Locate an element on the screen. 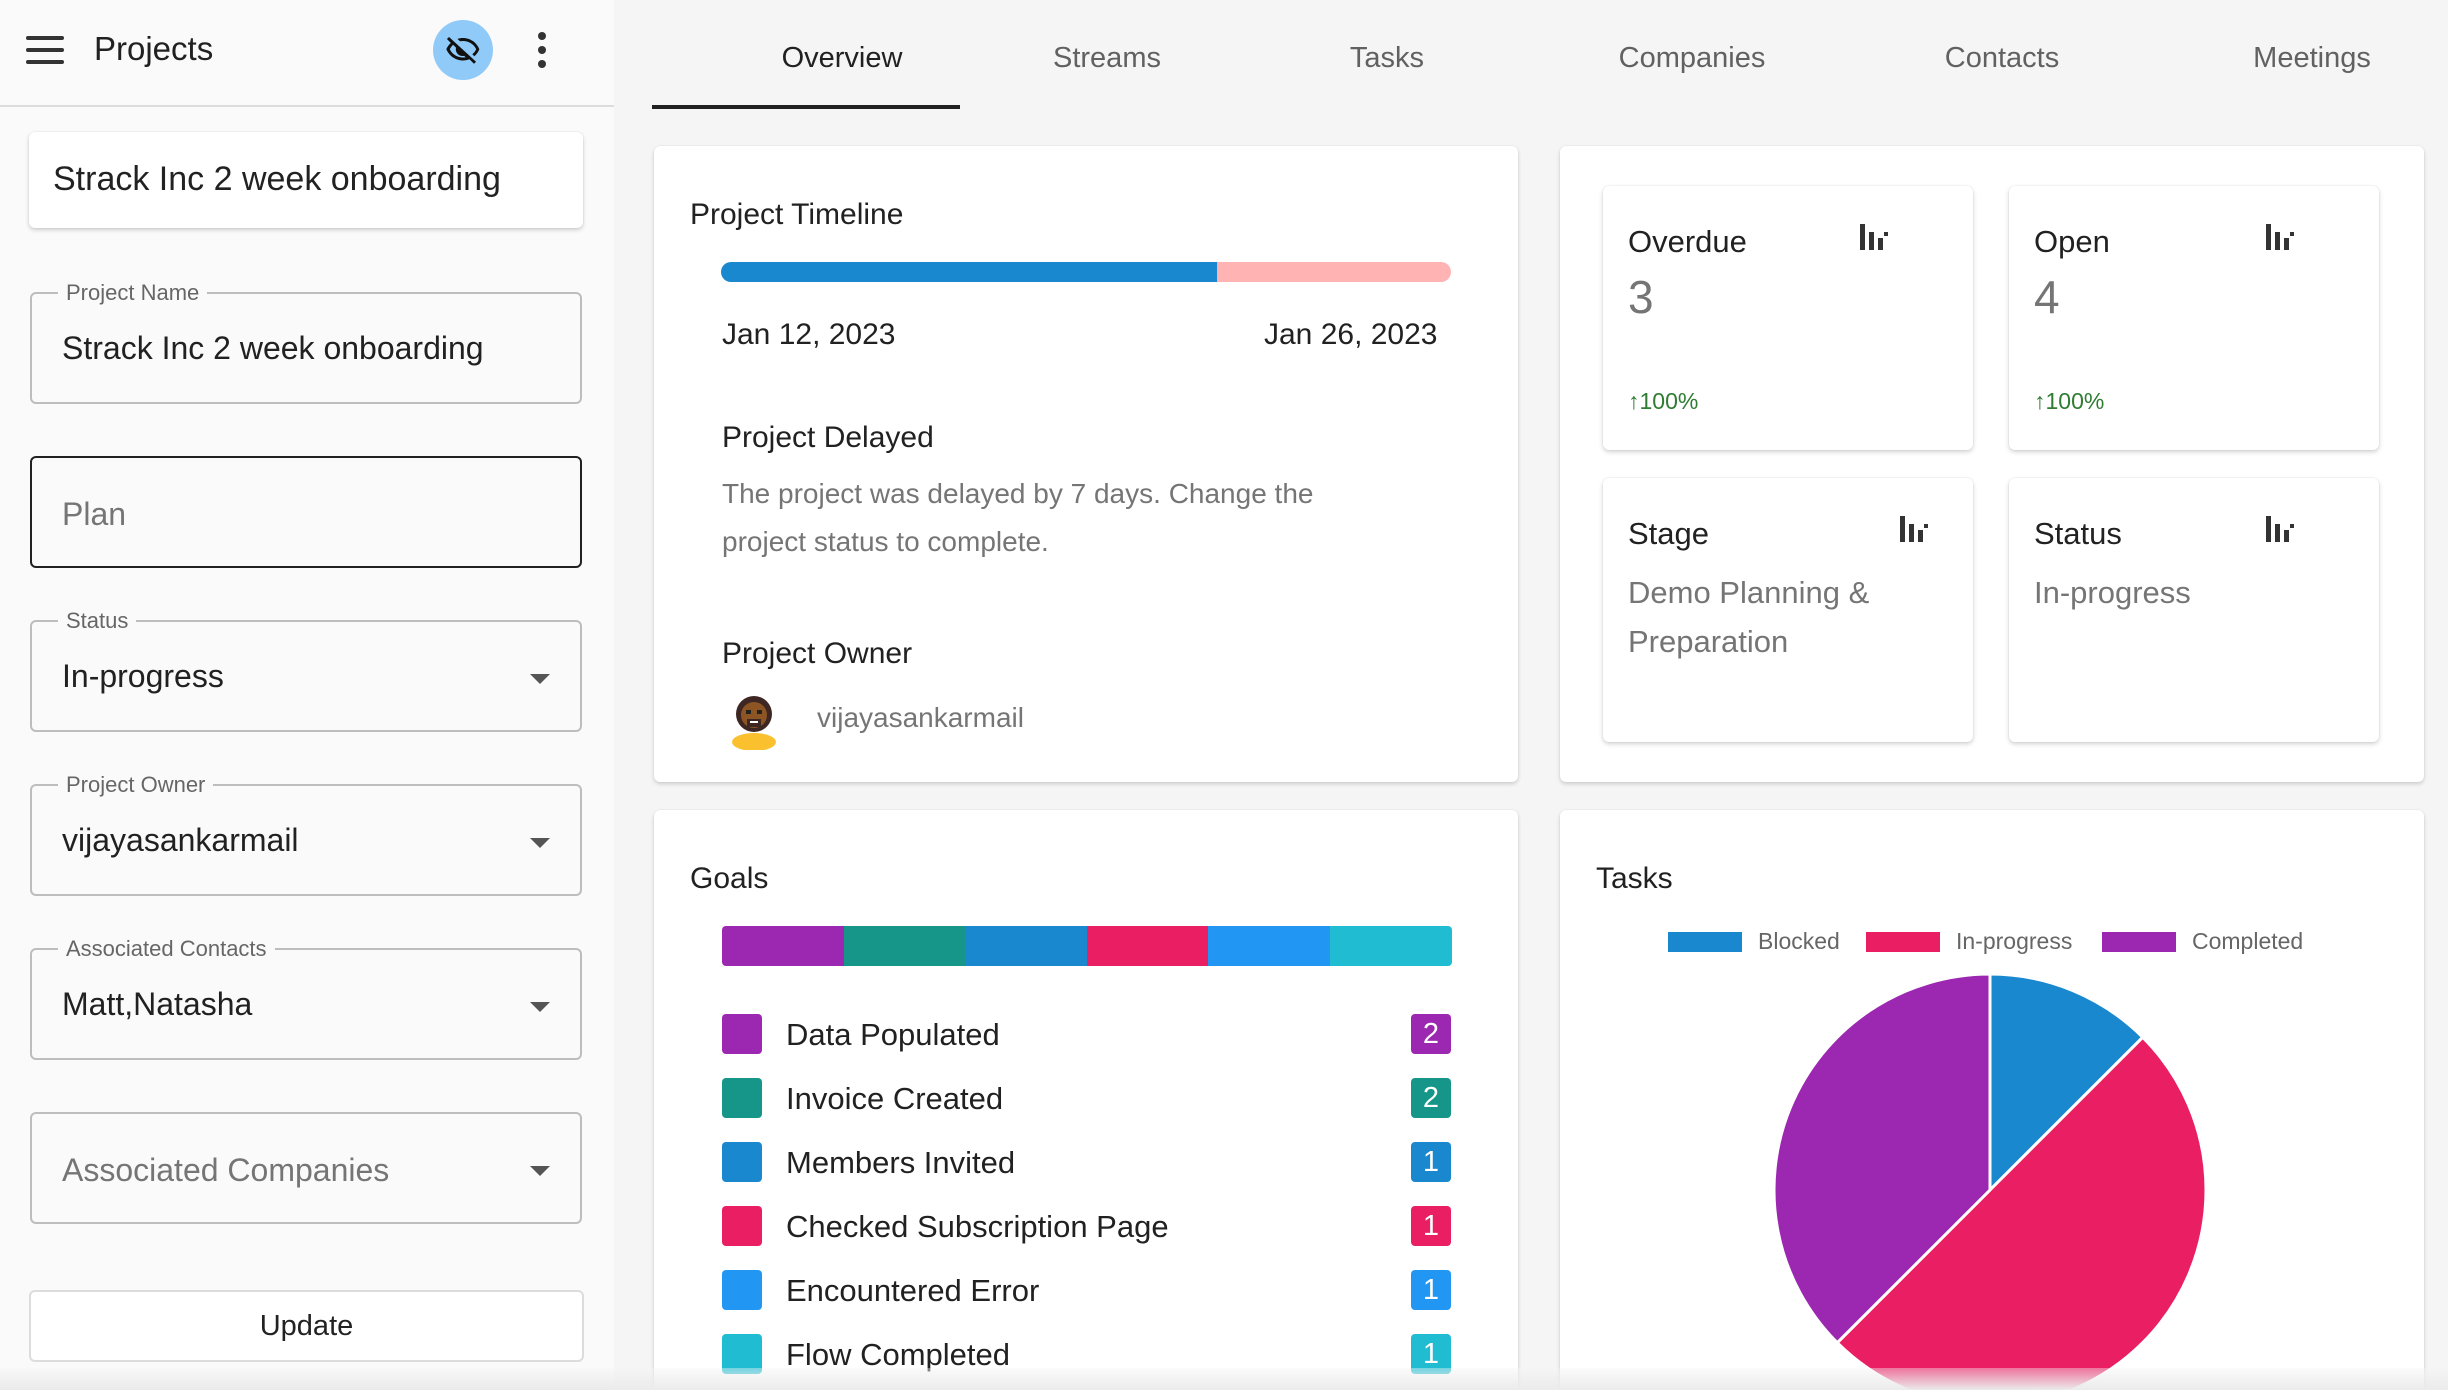 Image resolution: width=2448 pixels, height=1390 pixels. tasks-chart-title: Tasks is located at coordinates (1634, 878).